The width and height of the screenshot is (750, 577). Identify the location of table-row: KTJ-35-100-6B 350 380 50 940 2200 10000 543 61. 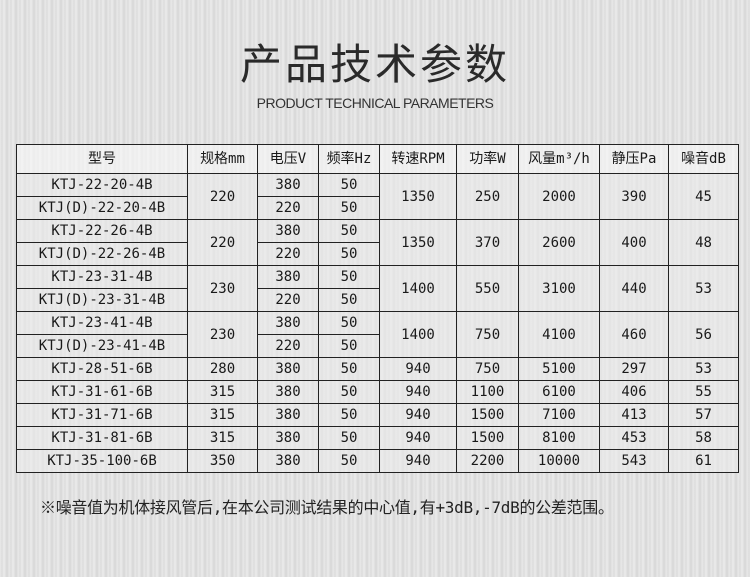
(377, 461).